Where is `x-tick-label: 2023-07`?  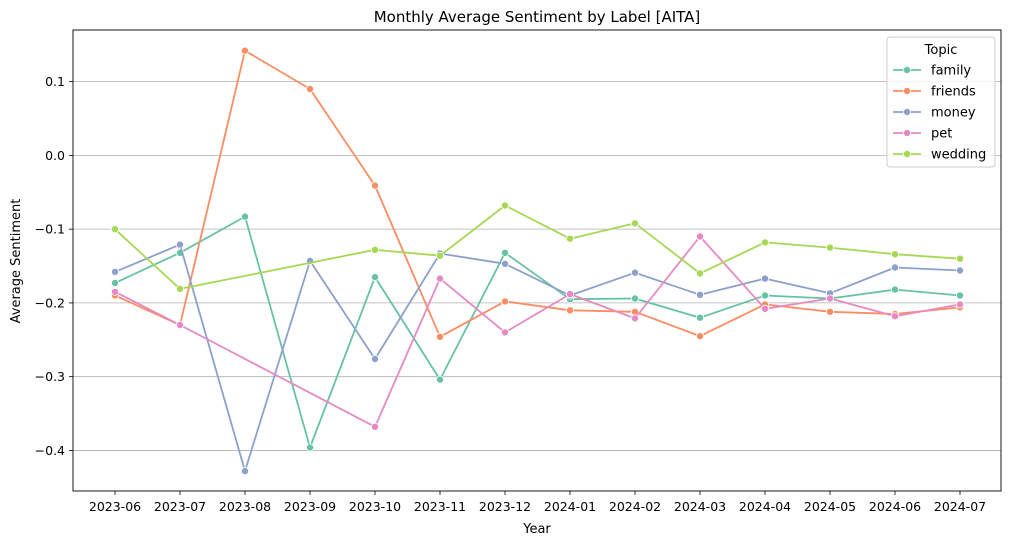 x-tick-label: 2023-07 is located at coordinates (180, 506).